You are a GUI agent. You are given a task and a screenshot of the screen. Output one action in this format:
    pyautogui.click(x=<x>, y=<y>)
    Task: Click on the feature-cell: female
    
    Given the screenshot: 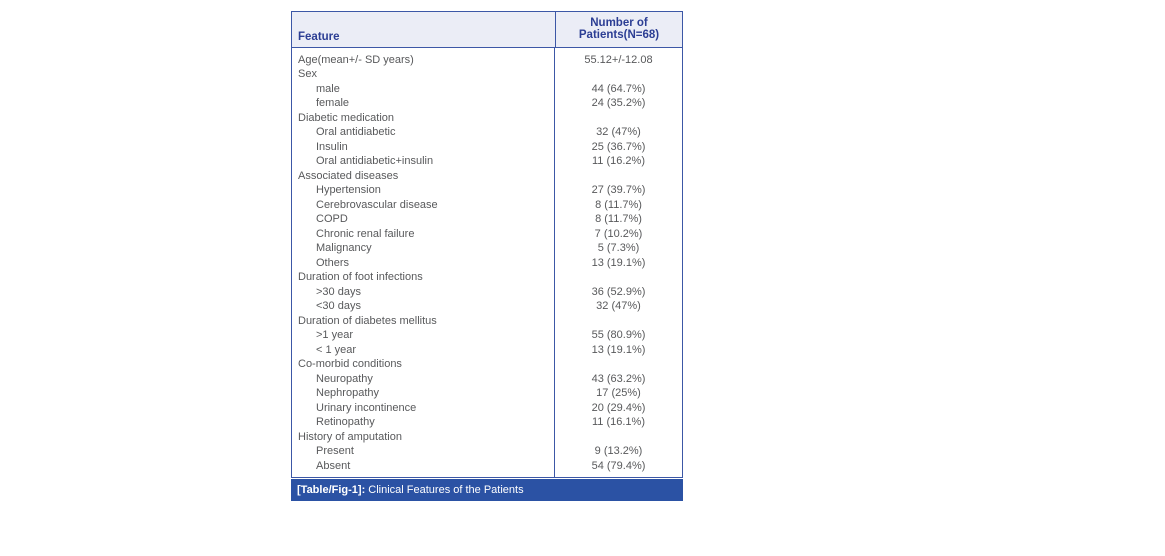 What is the action you would take?
    pyautogui.click(x=333, y=103)
    